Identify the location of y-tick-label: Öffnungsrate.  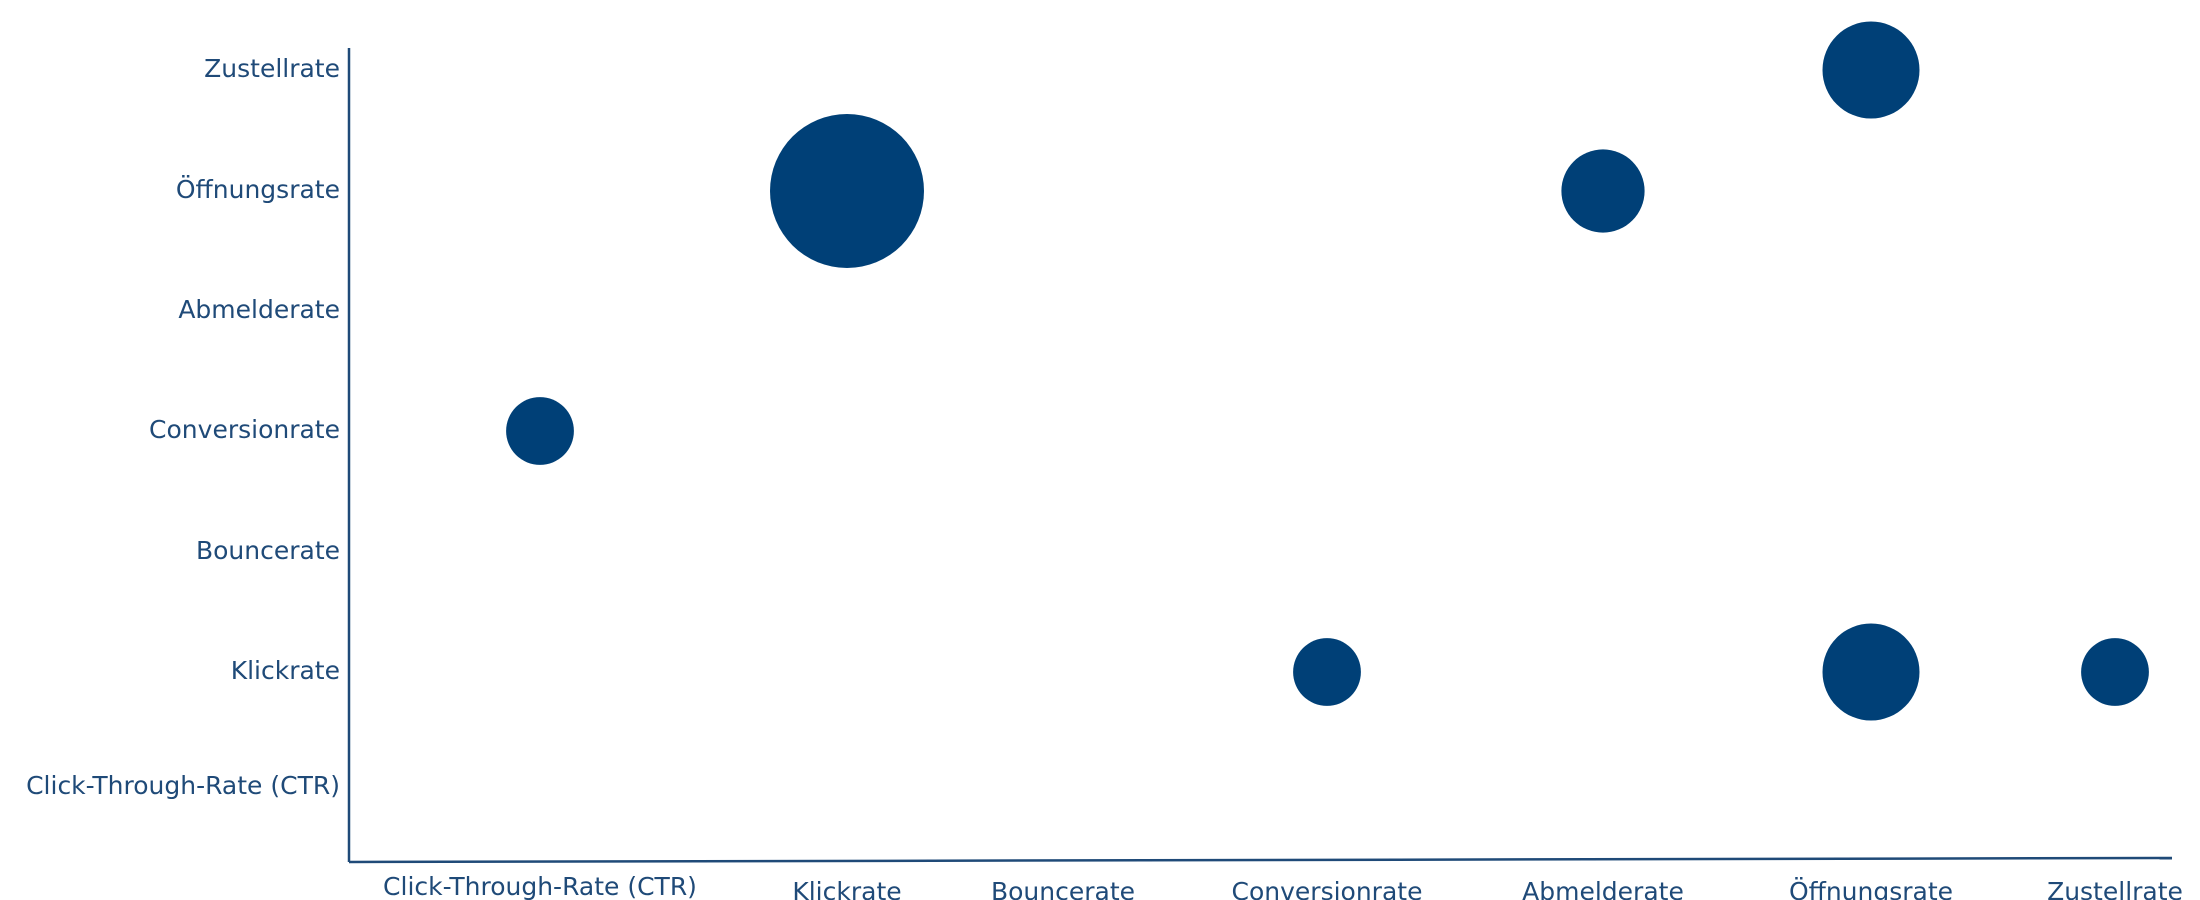
(258, 189).